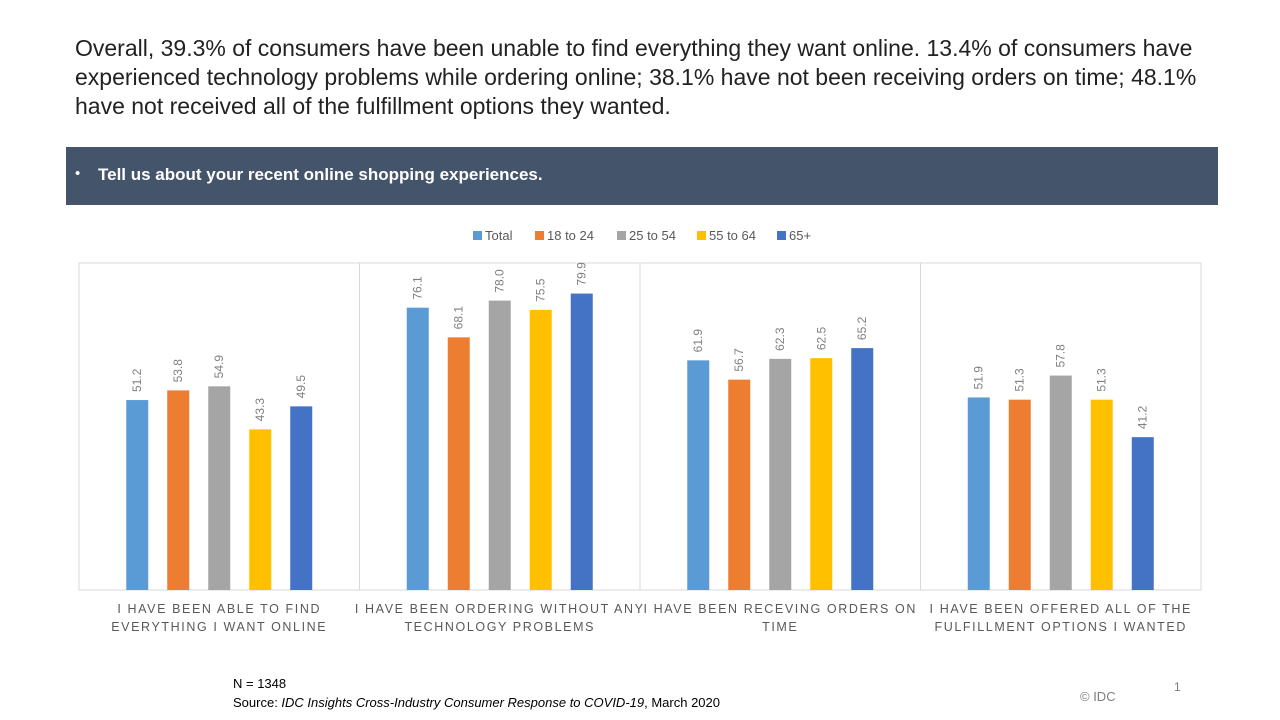  I want to click on category-label: TECHNOLOGY PROBLEMS, so click(499, 627).